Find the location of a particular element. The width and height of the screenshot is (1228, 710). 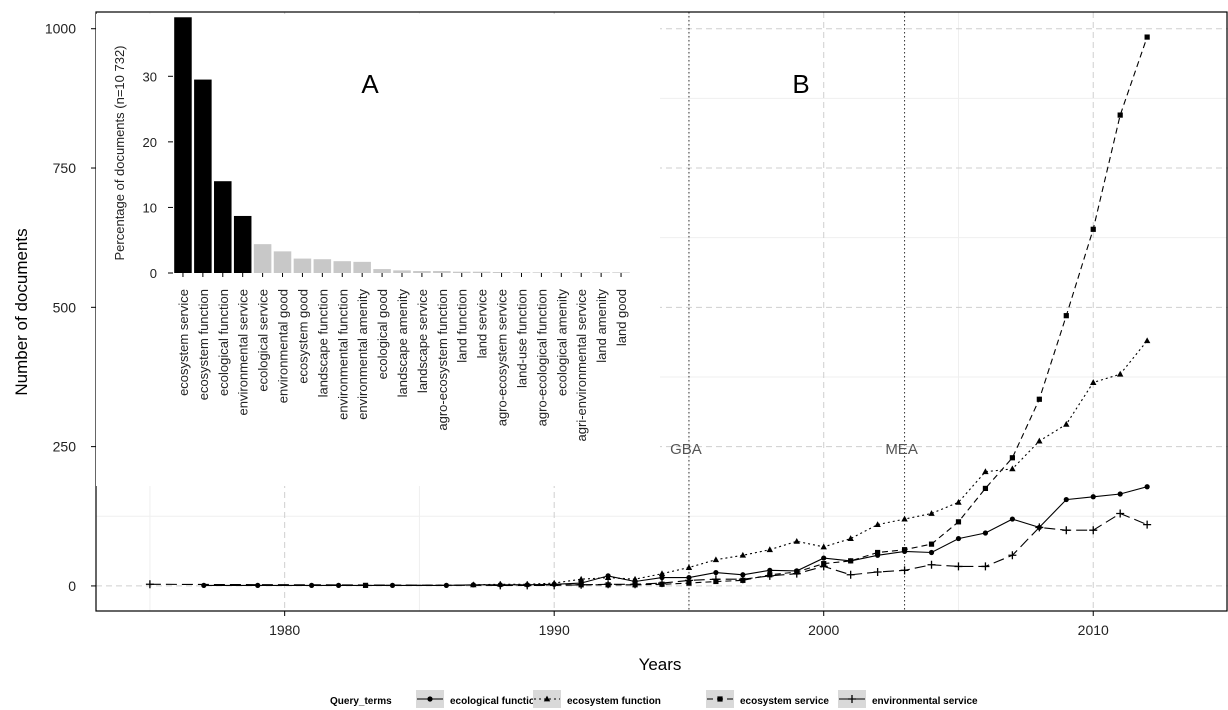

inset-category-label: land-use function is located at coordinates (521, 338).